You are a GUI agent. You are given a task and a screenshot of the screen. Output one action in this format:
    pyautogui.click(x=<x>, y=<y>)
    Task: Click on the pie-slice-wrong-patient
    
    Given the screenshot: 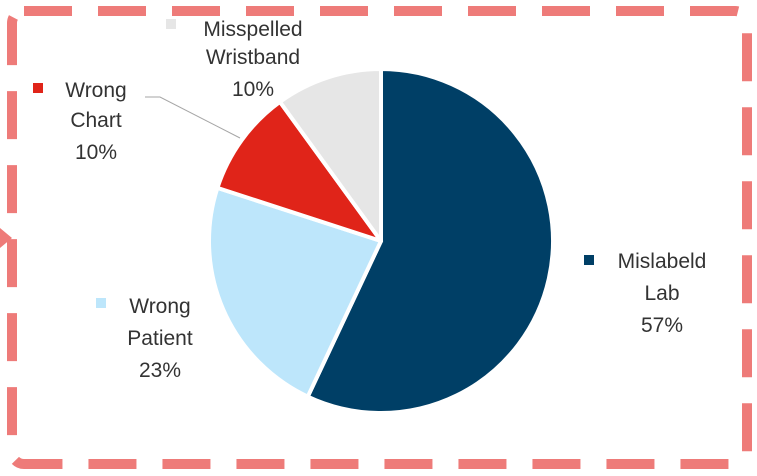 What is the action you would take?
    pyautogui.click(x=295, y=292)
    